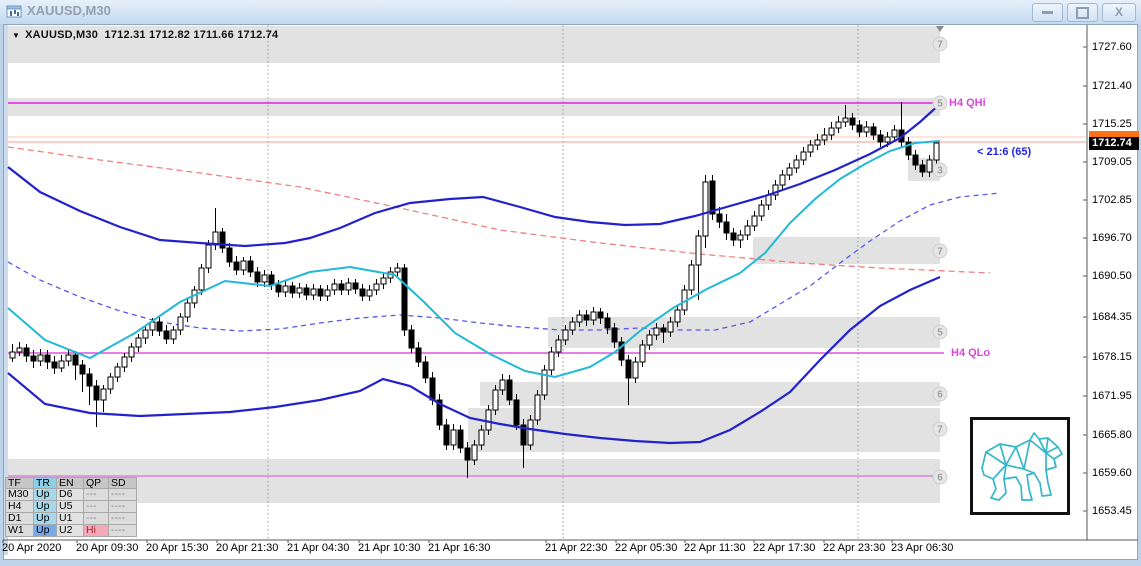 The image size is (1141, 566). I want to click on collapse-arrow-icon: ▼, so click(16, 35).